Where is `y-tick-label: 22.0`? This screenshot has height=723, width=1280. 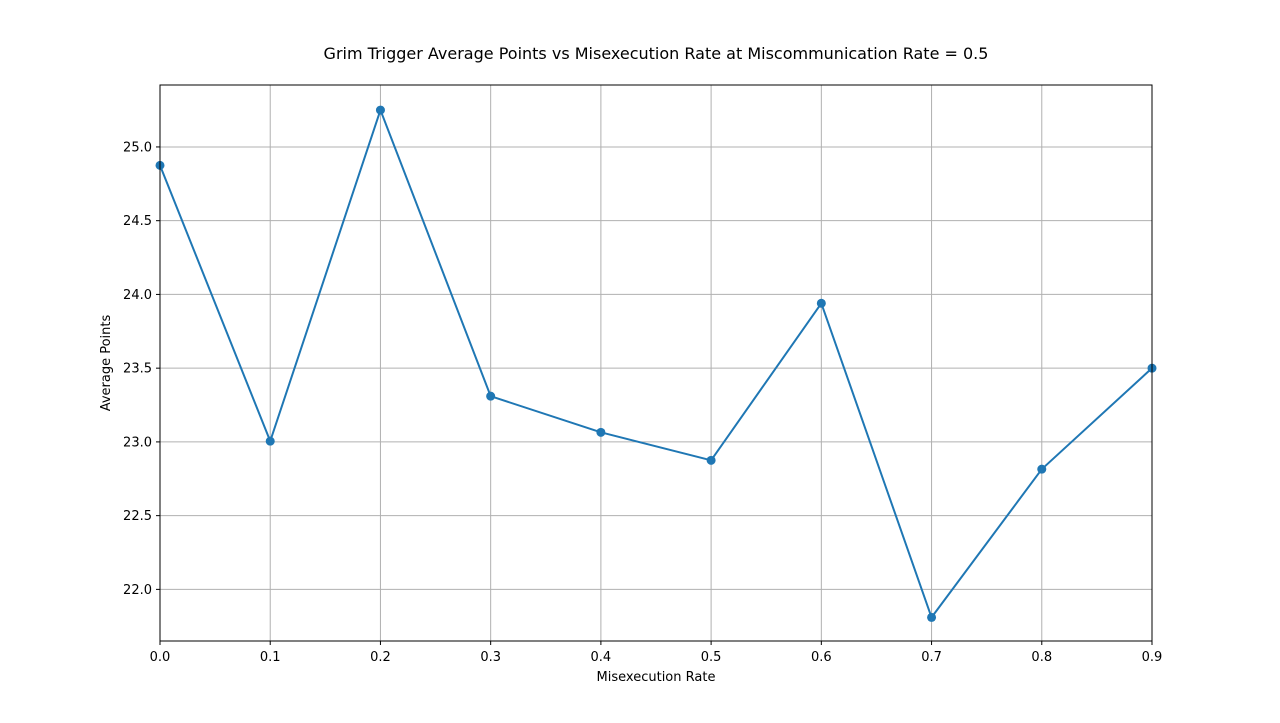 y-tick-label: 22.0 is located at coordinates (137, 590).